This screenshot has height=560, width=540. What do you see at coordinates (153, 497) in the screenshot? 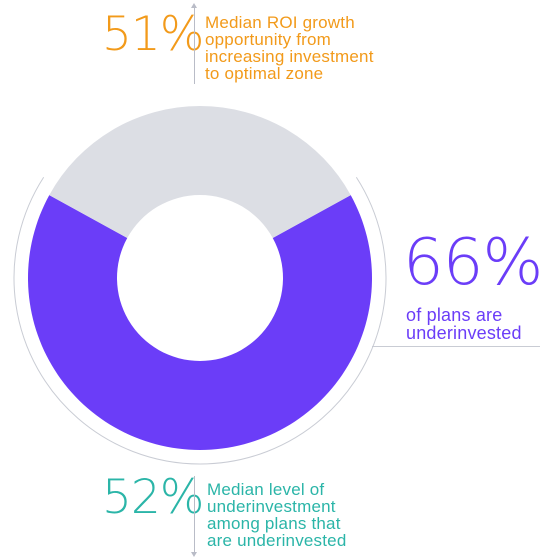
I see `underinvestment-level-stat: 52%` at bounding box center [153, 497].